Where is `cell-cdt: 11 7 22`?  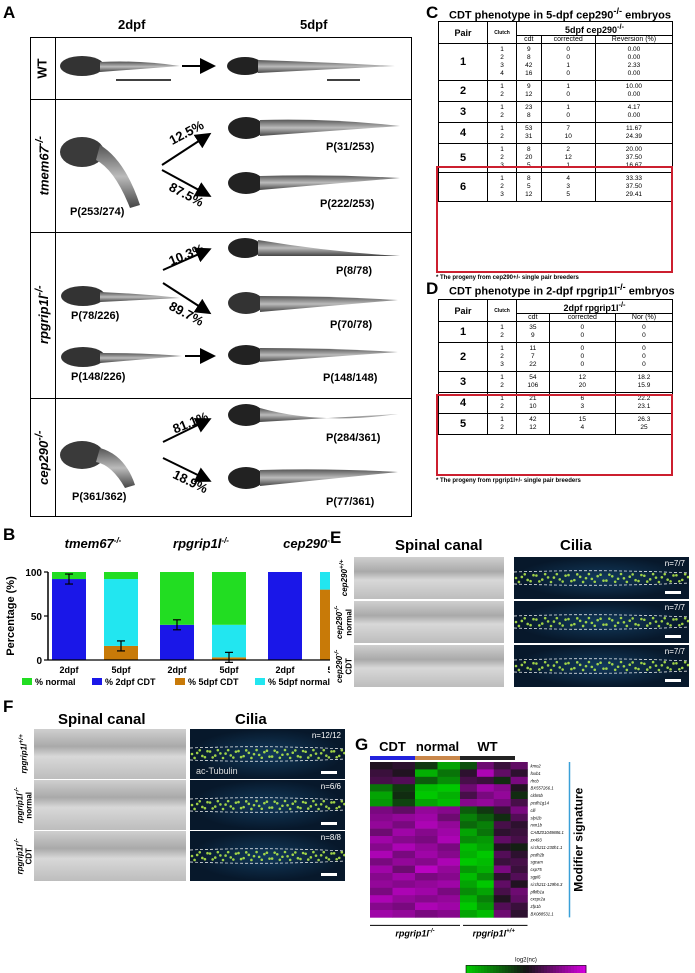 cell-cdt: 11 7 22 is located at coordinates (533, 357).